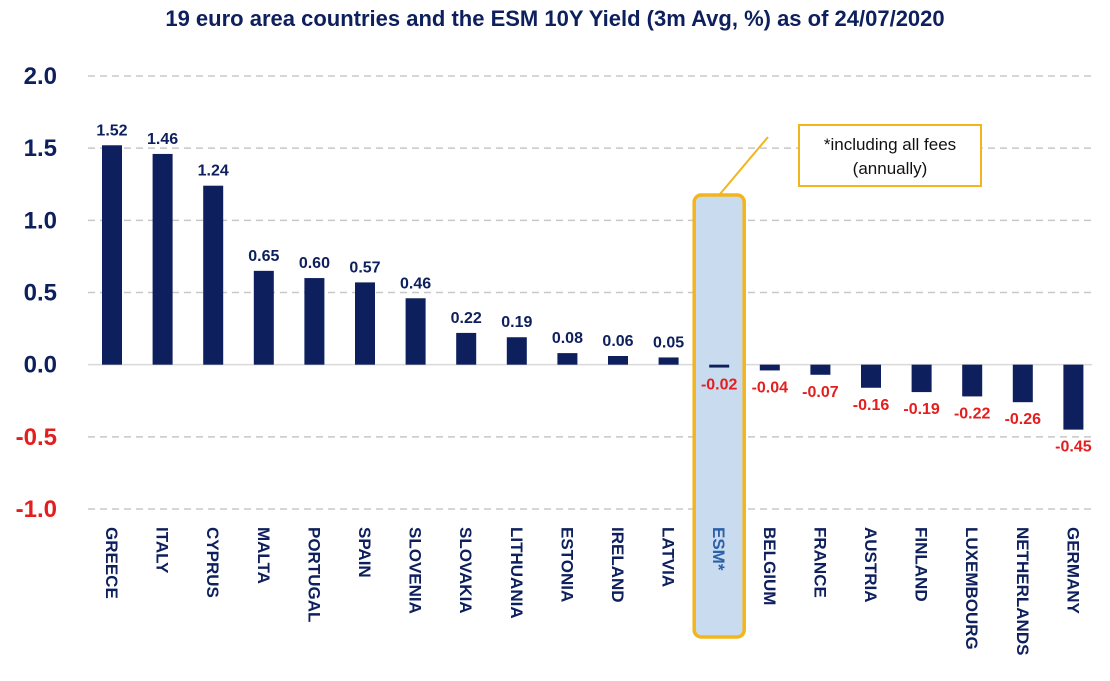 This screenshot has width=1110, height=681. Describe the element at coordinates (314, 321) in the screenshot. I see `bar-portugal` at that location.